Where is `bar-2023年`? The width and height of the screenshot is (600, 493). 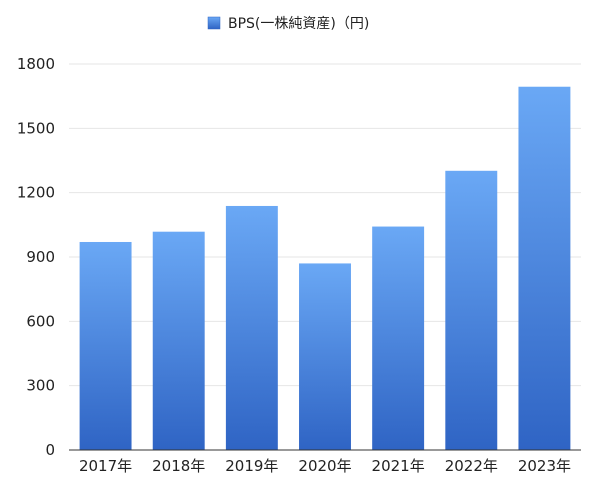
bar-2023年 is located at coordinates (544, 268).